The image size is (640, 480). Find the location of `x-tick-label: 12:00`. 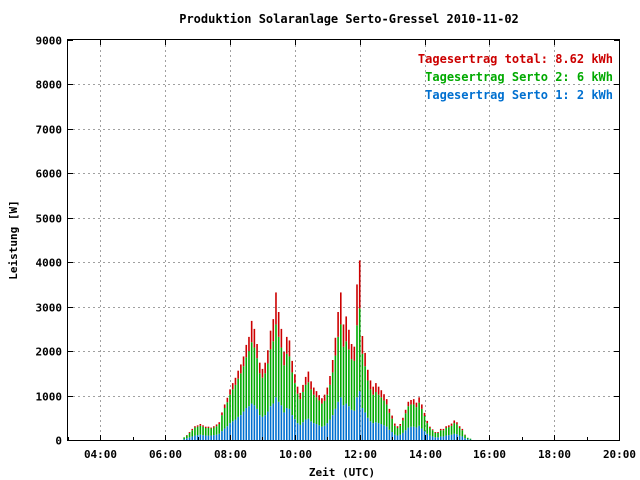

x-tick-label: 12:00 is located at coordinates (360, 454).